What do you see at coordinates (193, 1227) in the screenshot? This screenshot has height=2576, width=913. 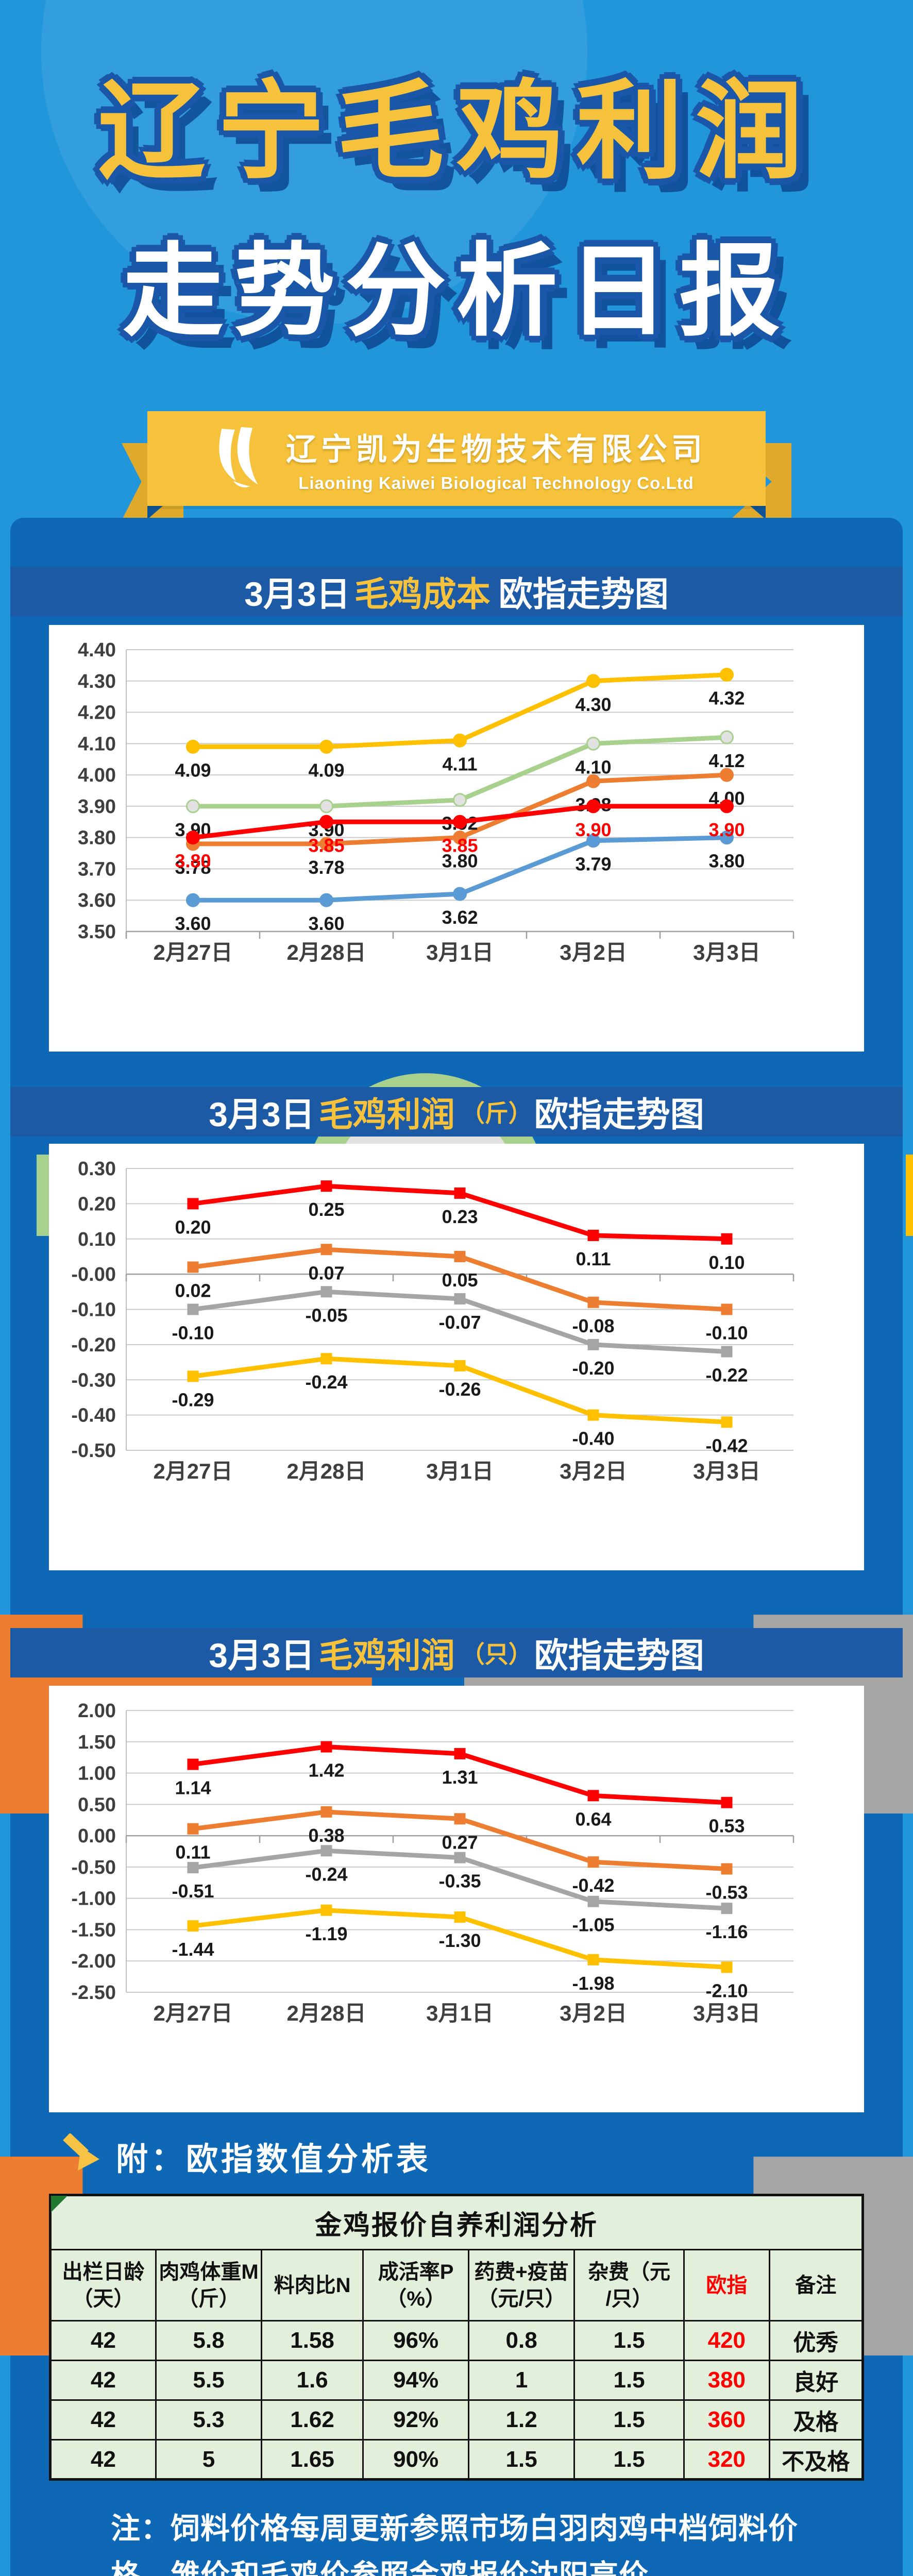 I see `data-label: 0.20` at bounding box center [193, 1227].